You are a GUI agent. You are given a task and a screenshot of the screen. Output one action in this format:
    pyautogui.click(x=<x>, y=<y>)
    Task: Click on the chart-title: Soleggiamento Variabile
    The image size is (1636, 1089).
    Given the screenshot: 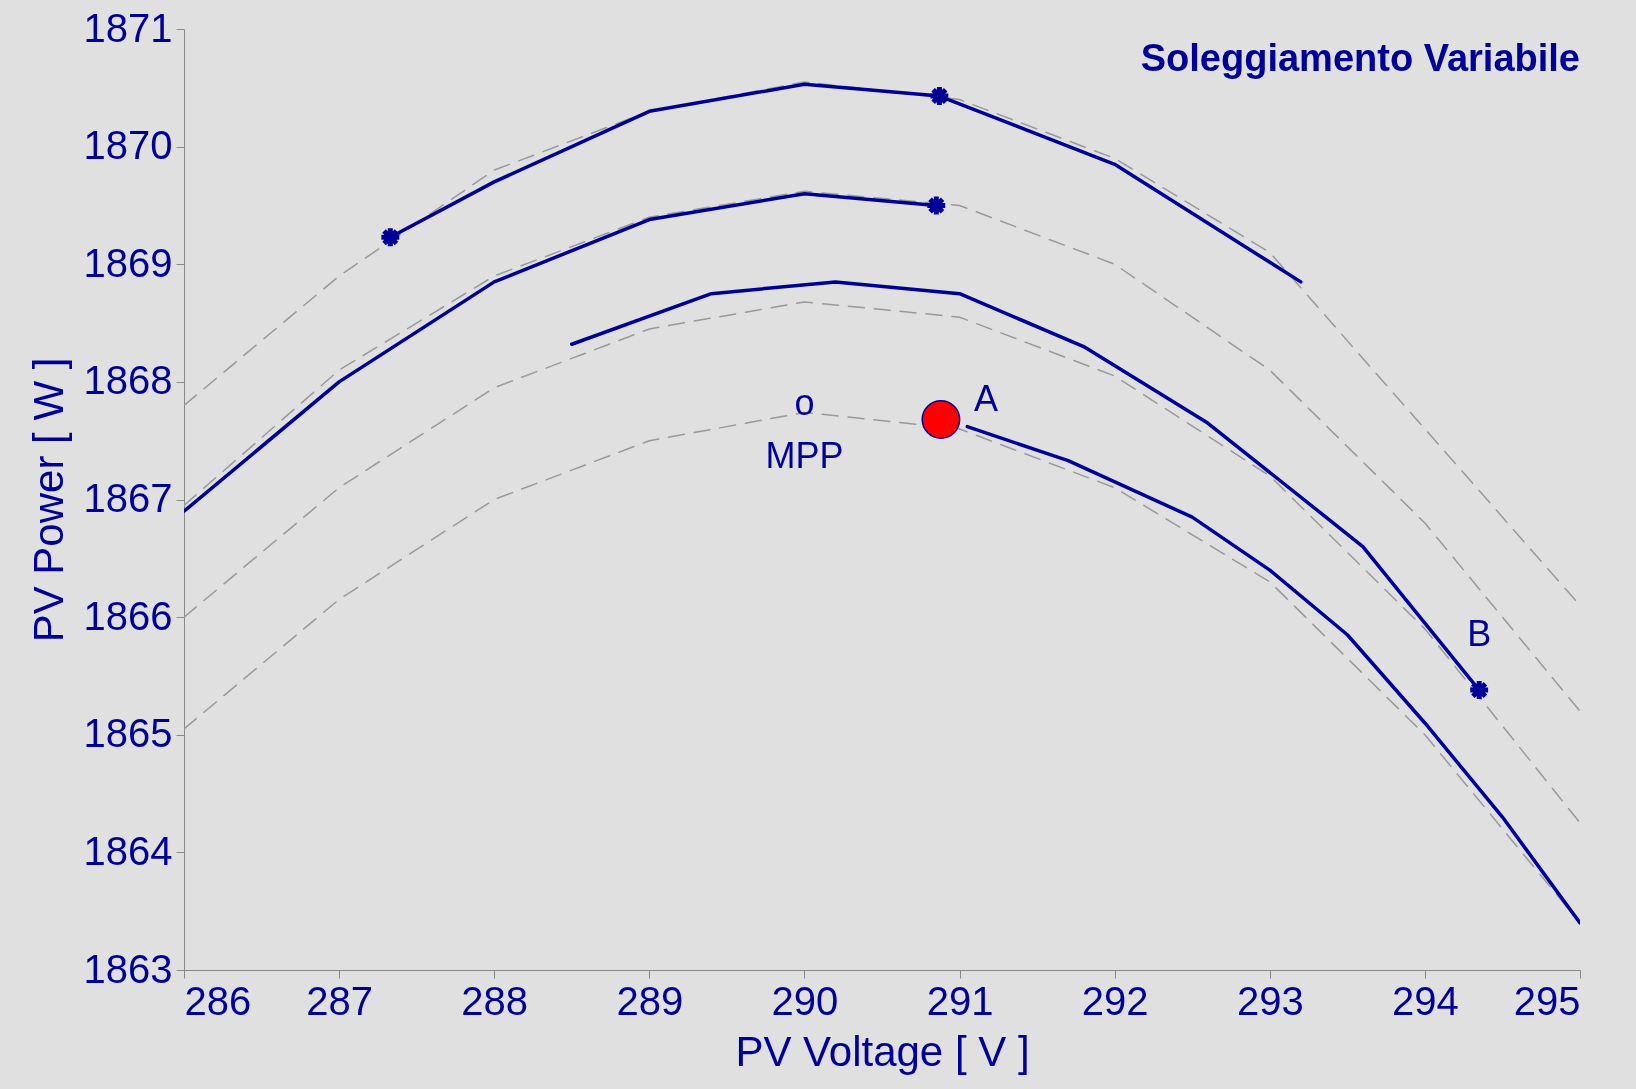 What is the action you would take?
    pyautogui.click(x=1360, y=58)
    